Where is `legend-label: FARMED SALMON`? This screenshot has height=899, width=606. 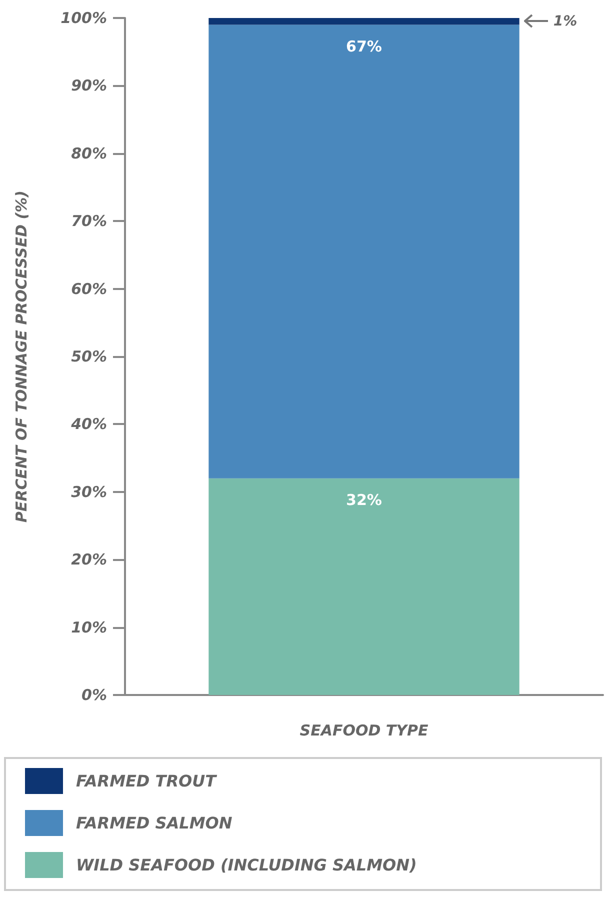
legend-label: FARMED SALMON is located at coordinates (154, 823).